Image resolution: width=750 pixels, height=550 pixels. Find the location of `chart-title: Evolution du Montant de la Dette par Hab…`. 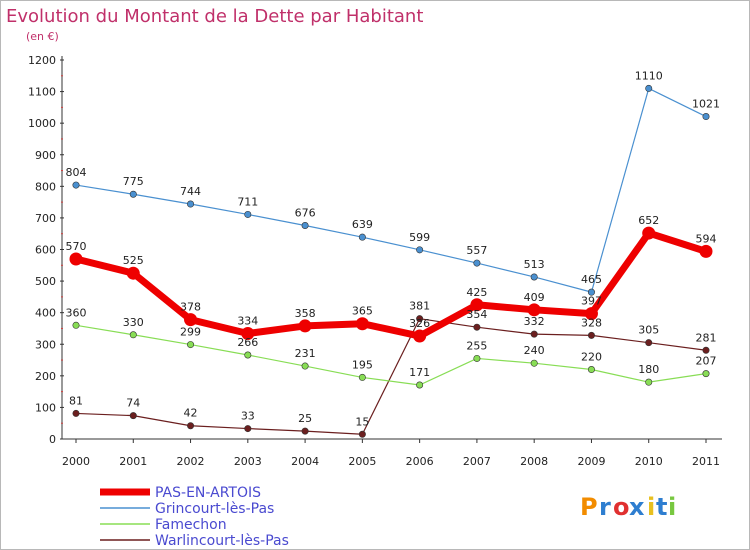

chart-title: Evolution du Montant de la Dette par Hab… is located at coordinates (214, 16).